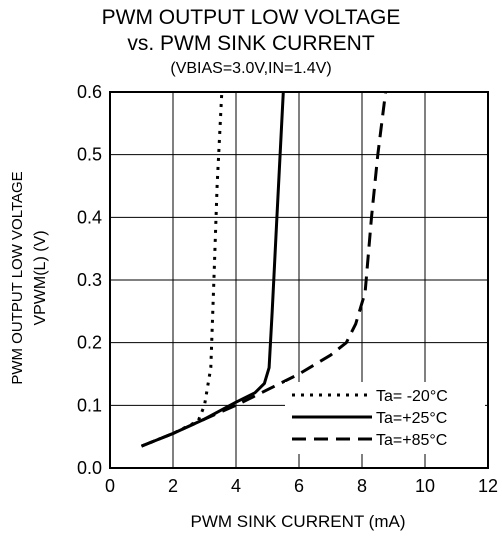 Image resolution: width=502 pixels, height=537 pixels. I want to click on y-axis-label-group-2: VPWM(L) (V), so click(40, 277).